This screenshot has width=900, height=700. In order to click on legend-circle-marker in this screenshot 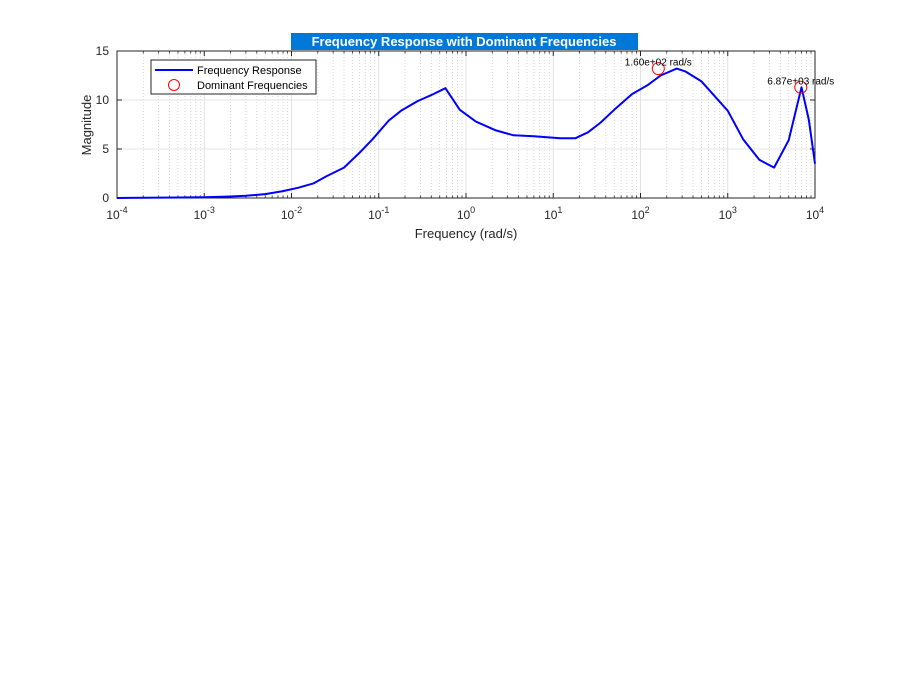, I will do `click(174, 85)`.